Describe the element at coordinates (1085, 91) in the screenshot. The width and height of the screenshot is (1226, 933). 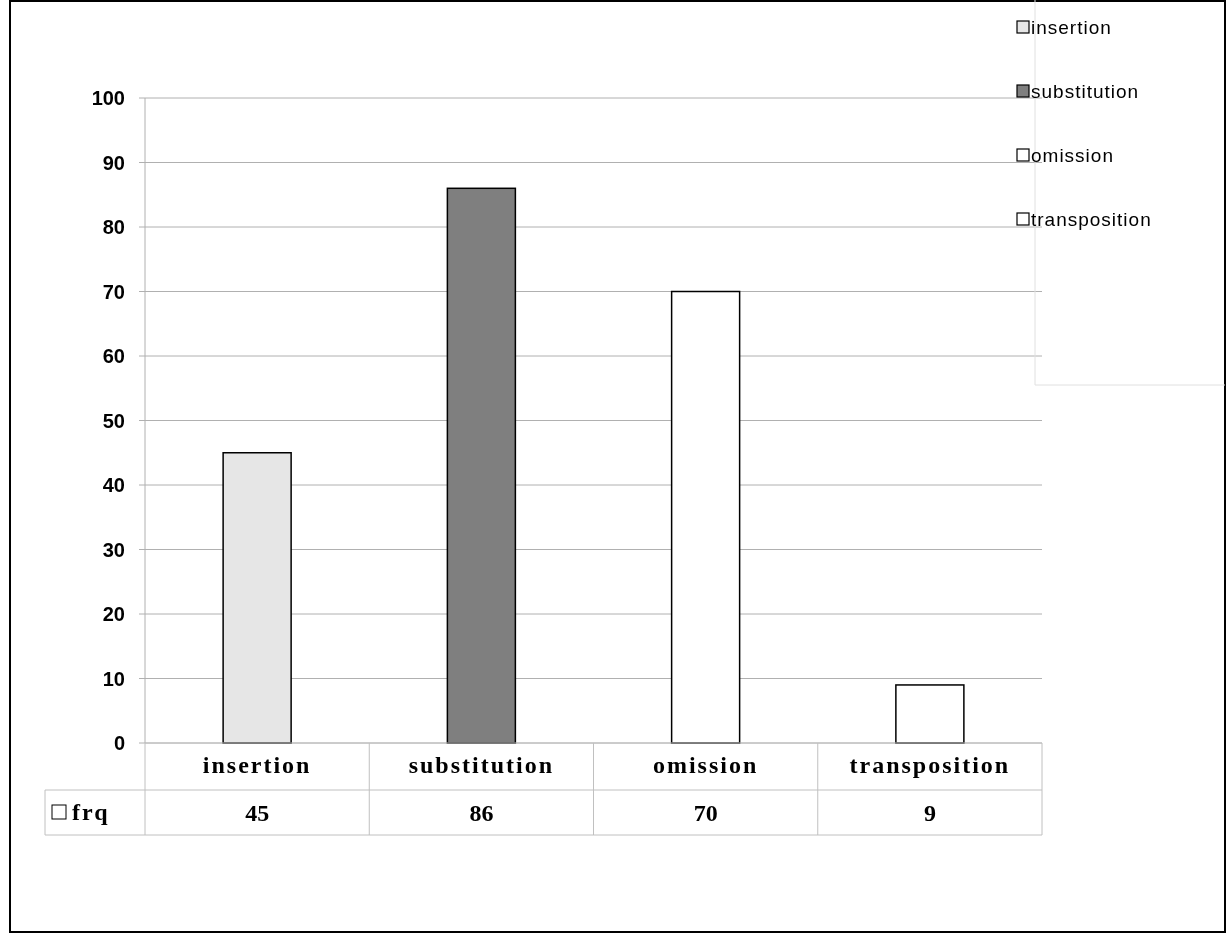
I see `legend-label: substitution` at that location.